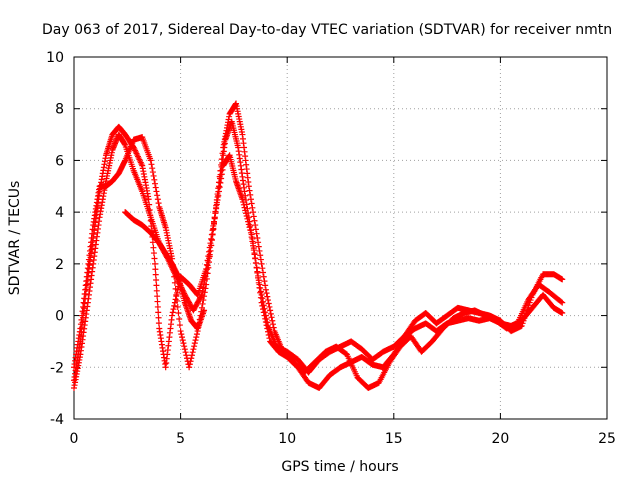 This screenshot has width=640, height=480. I want to click on y-tick-label: 8, so click(59, 110).